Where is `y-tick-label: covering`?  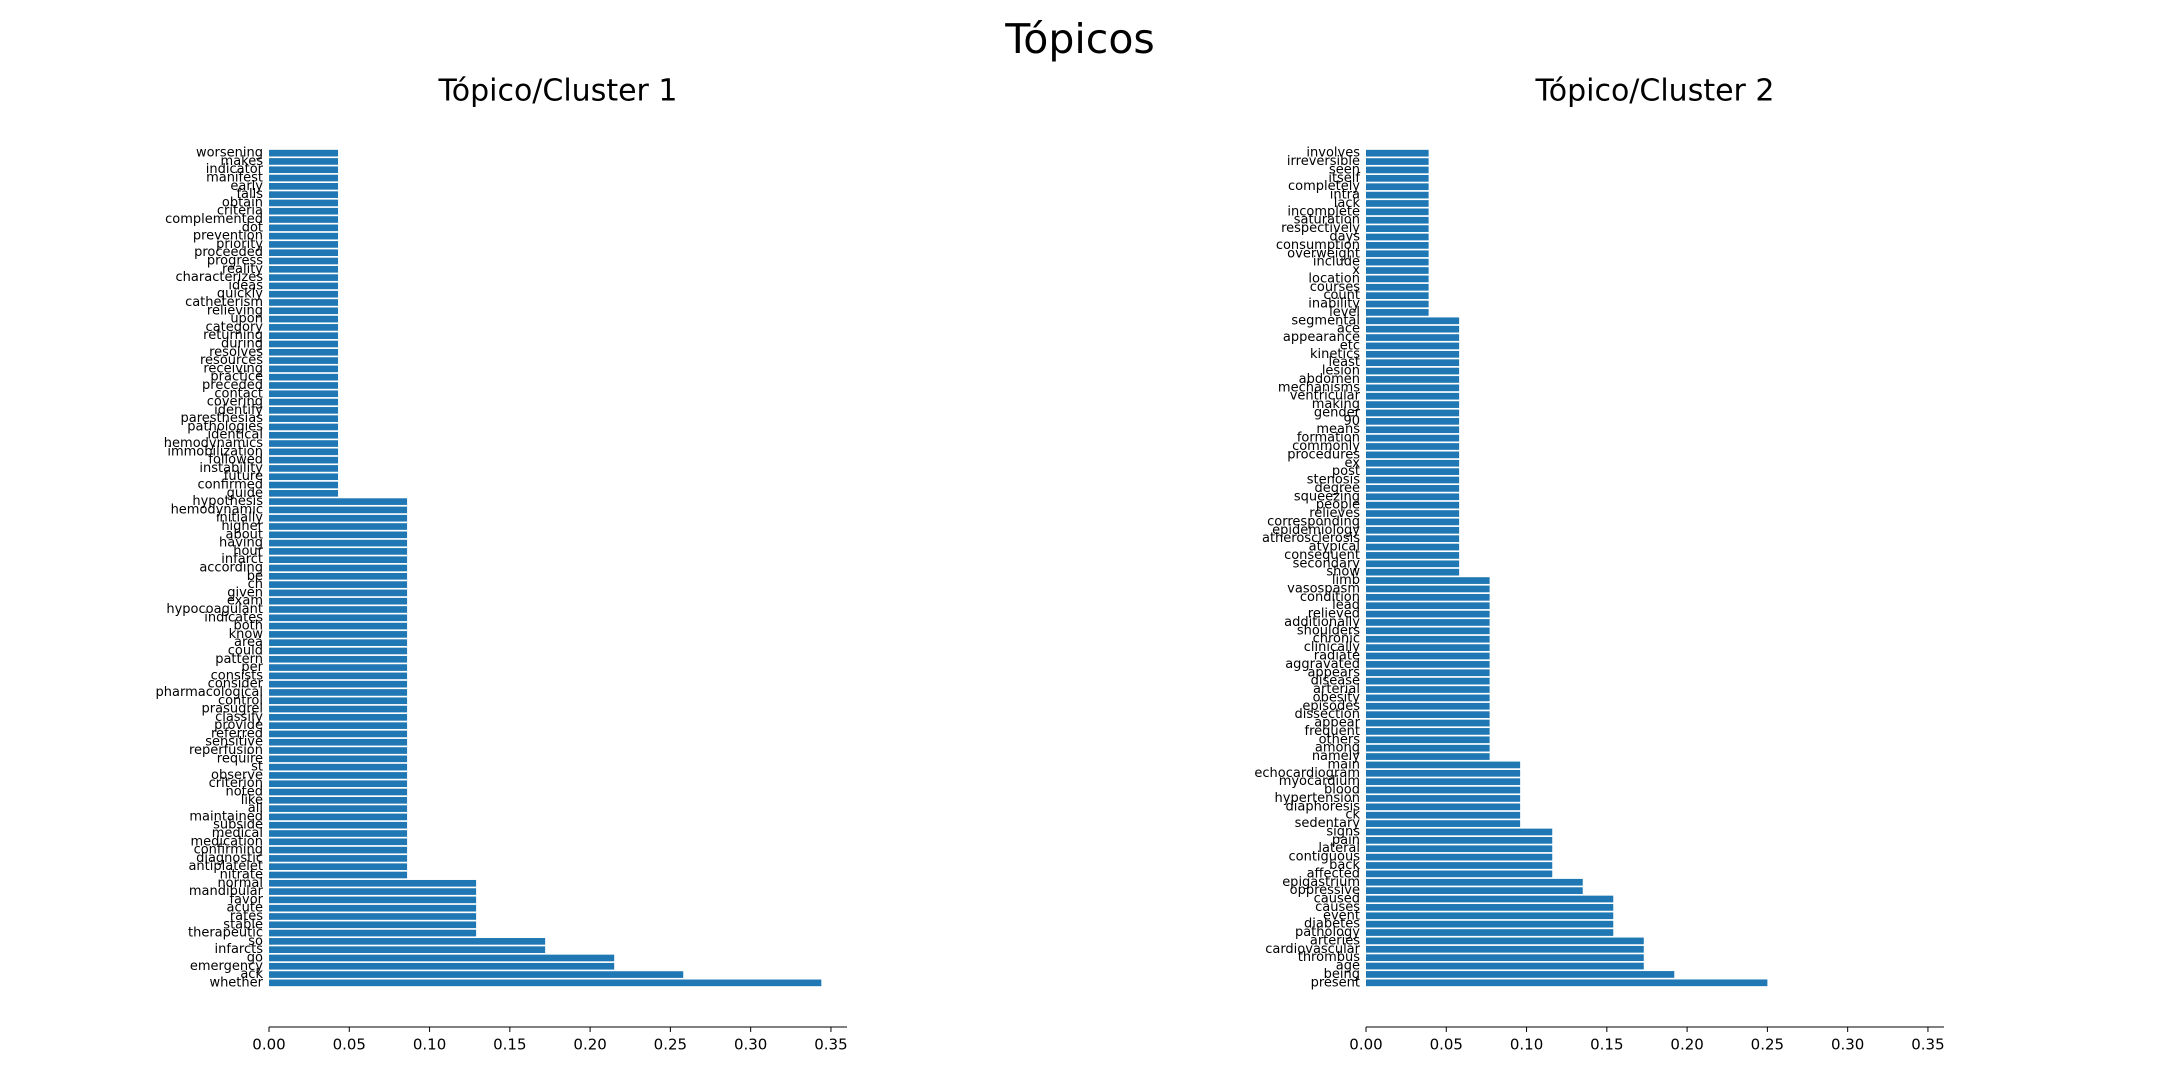 y-tick-label: covering is located at coordinates (235, 402).